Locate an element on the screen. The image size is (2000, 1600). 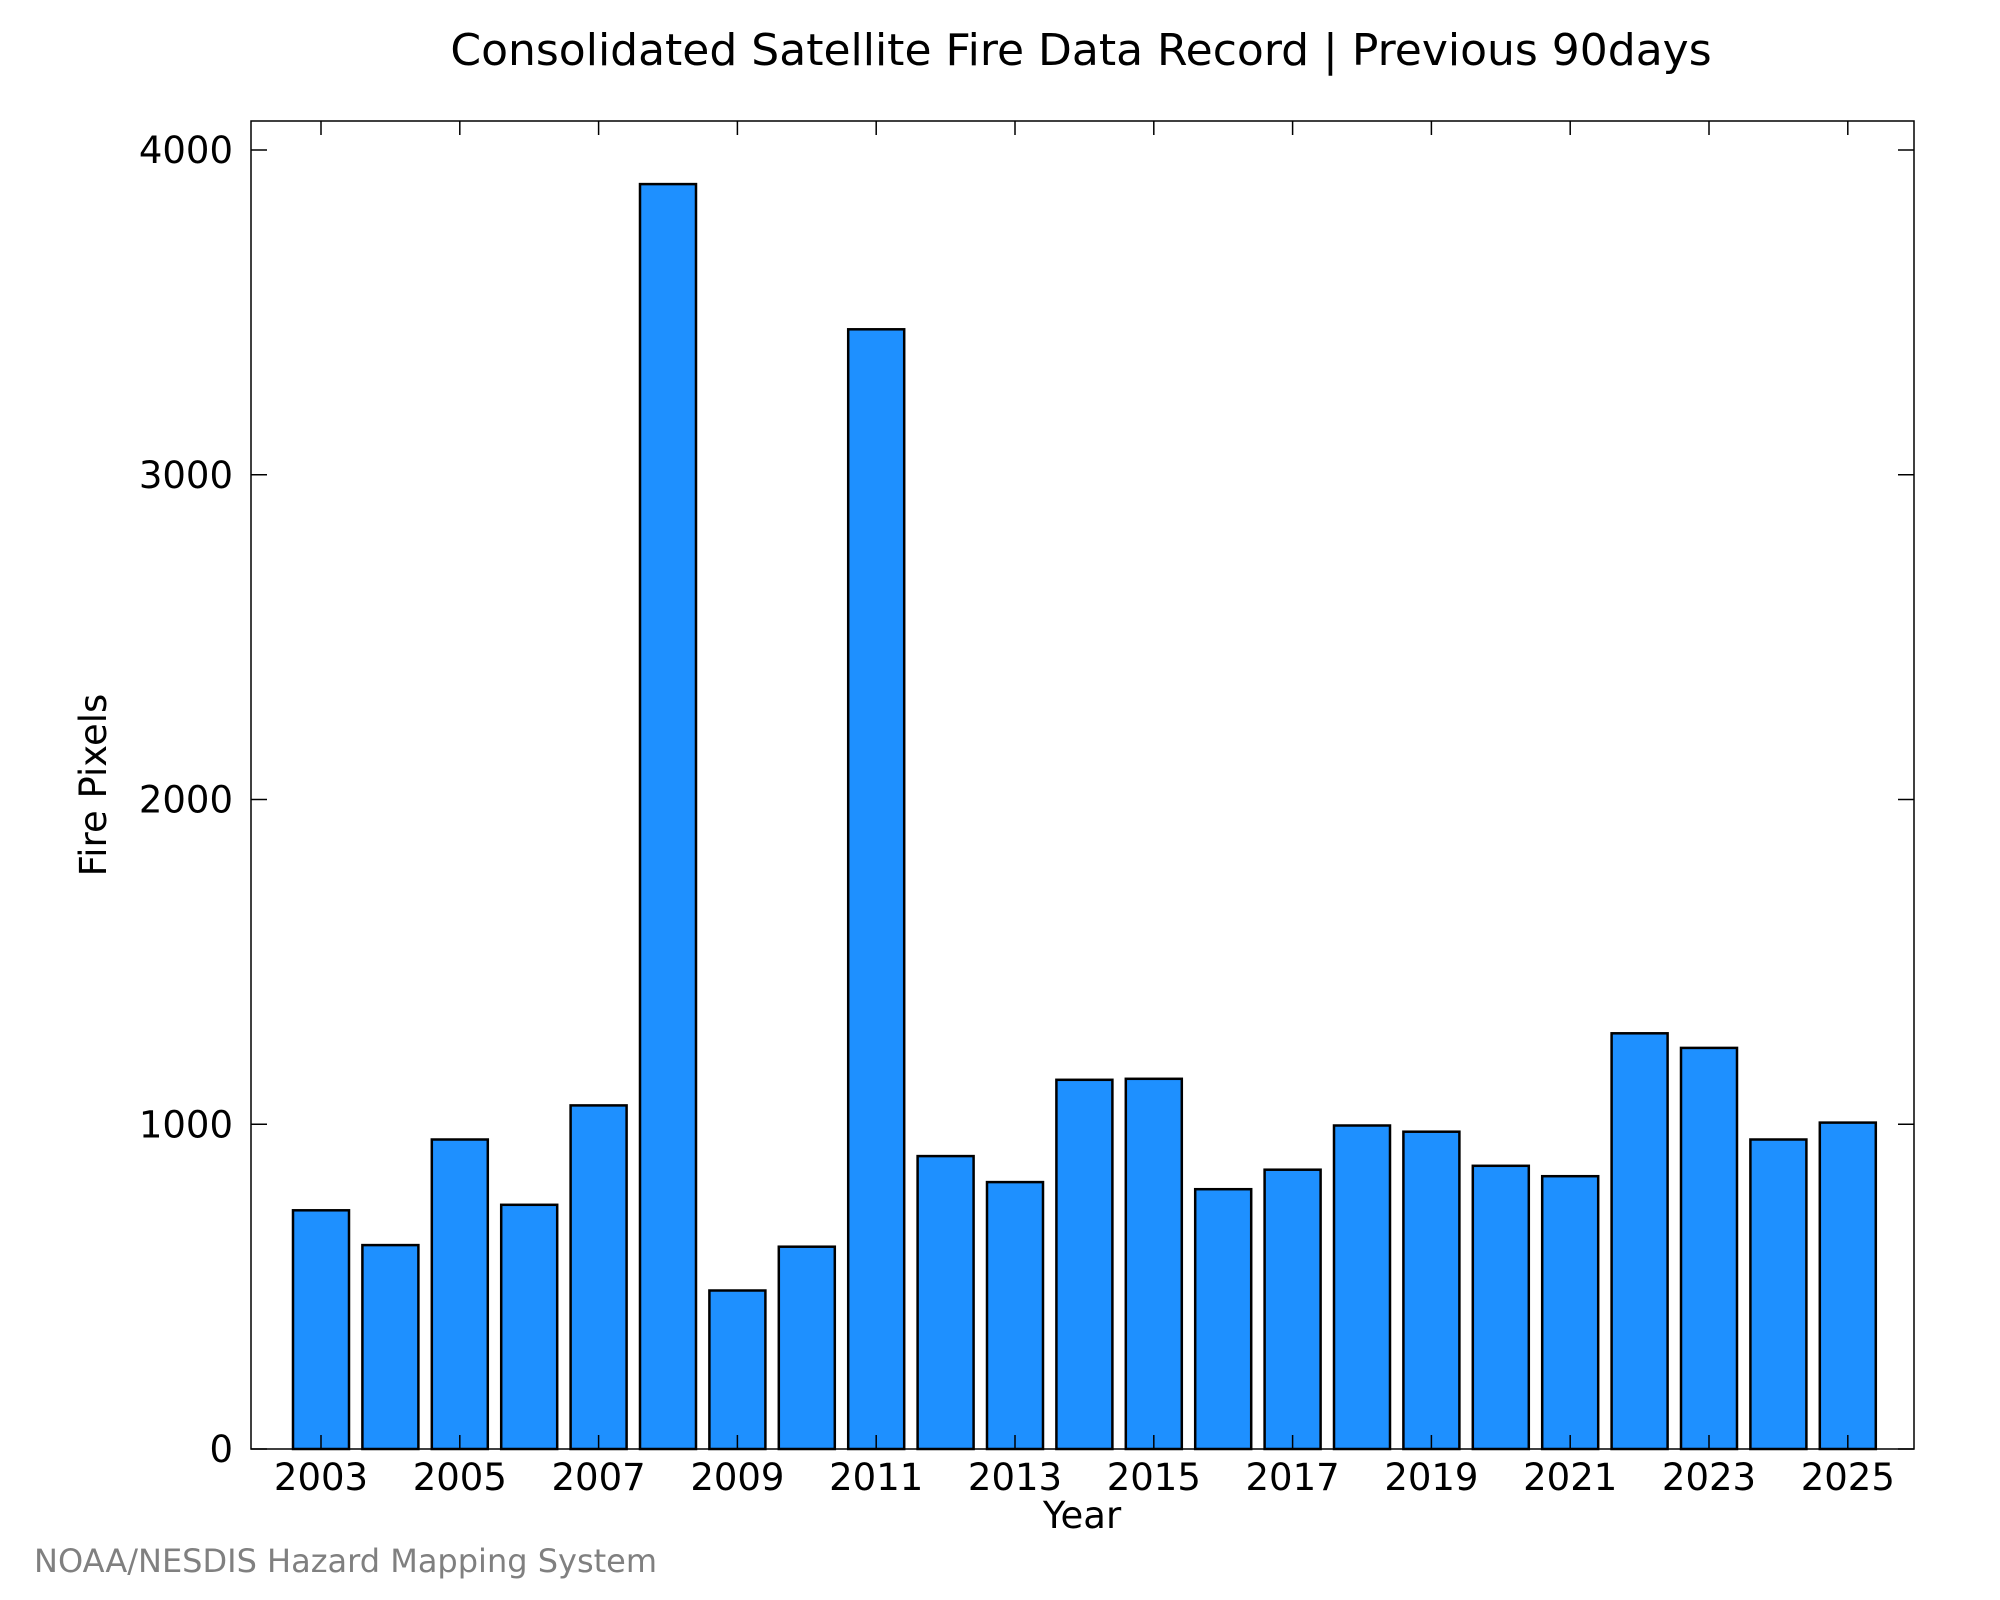
y-axis-label: Fire Pixels is located at coordinates (93, 785).